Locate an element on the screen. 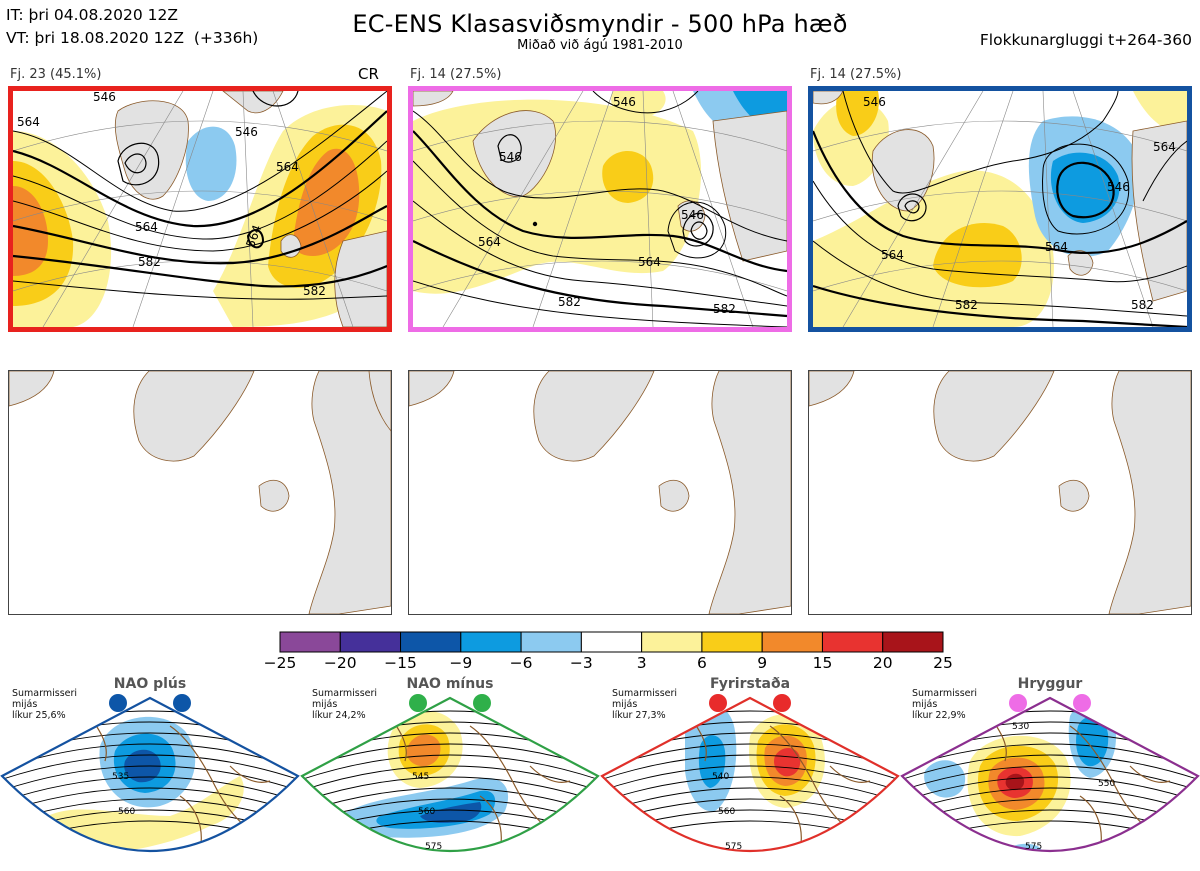 Image resolution: width=1200 pixels, height=871 pixels. cluster-2-map: 546 546 546 564 564 582 582 is located at coordinates (600, 209).